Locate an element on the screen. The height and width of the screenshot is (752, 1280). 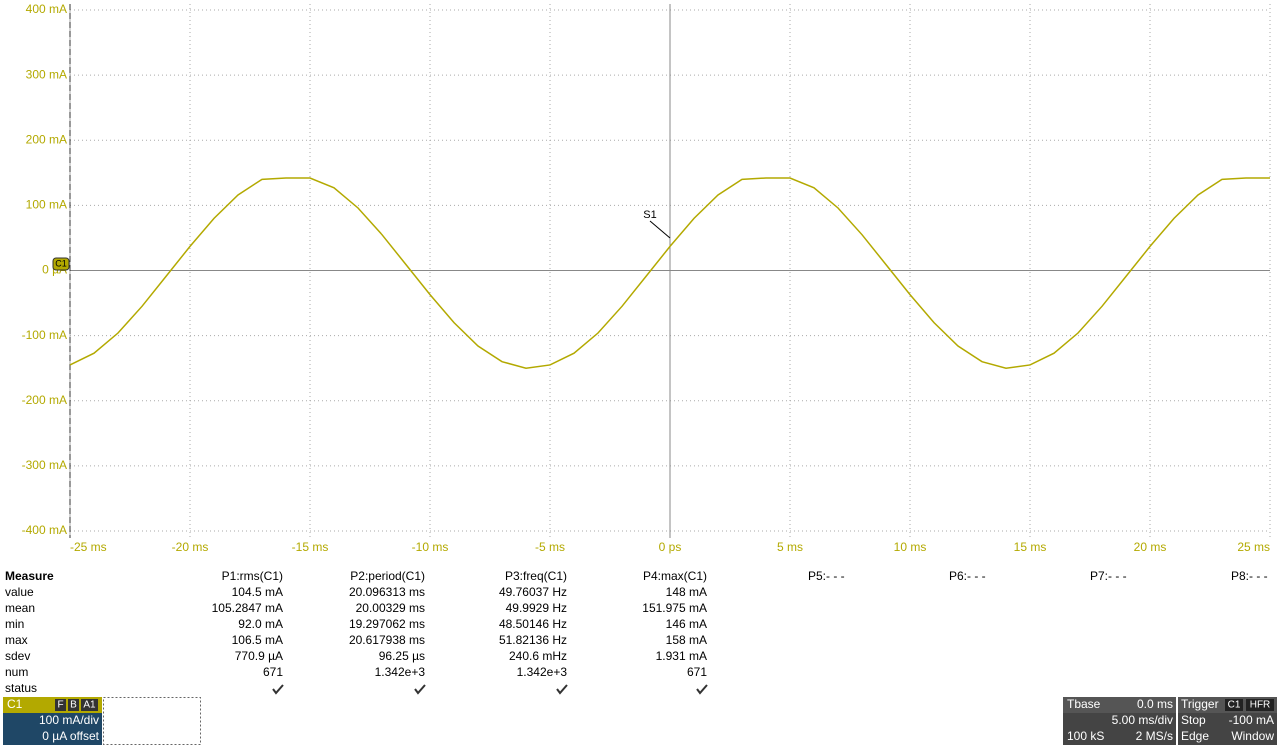
measure-header: P1:rms(C1) is located at coordinates (252, 576).